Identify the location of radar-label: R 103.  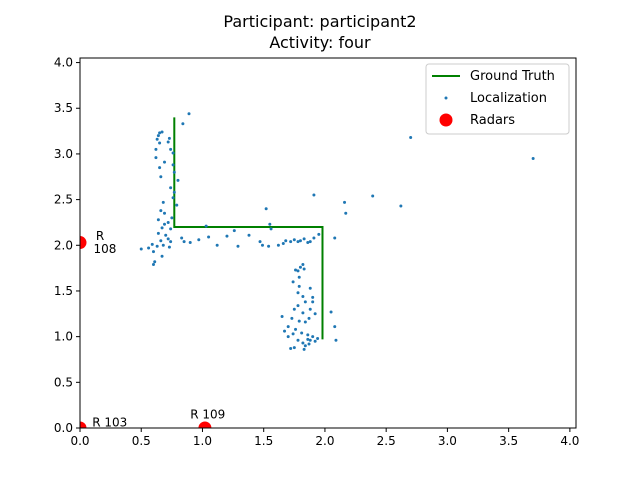
(109, 423).